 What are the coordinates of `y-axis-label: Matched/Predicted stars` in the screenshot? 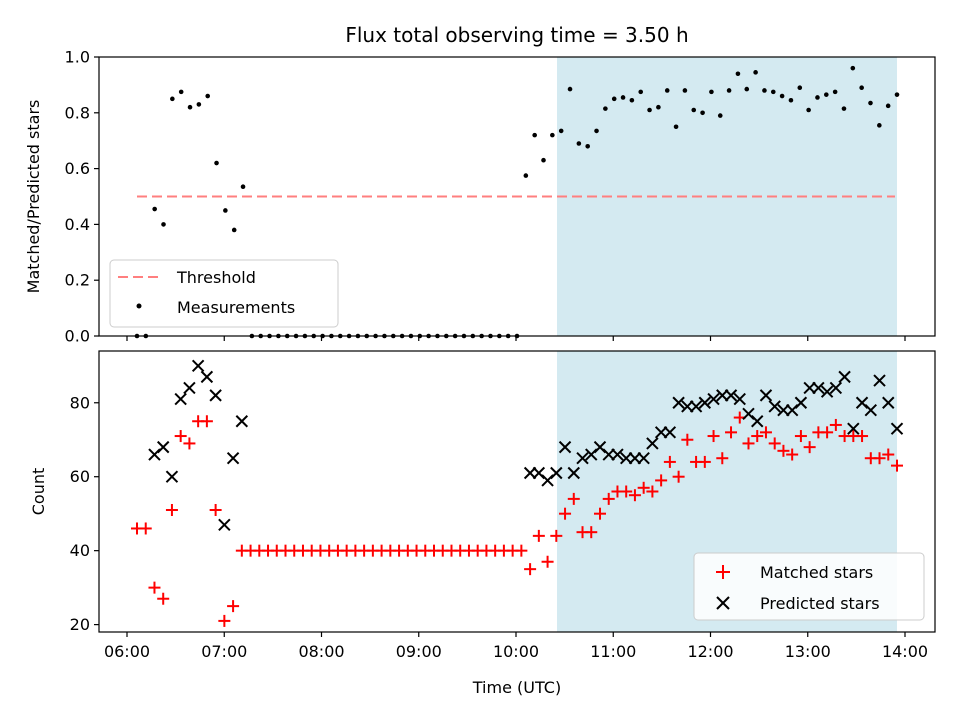 It's located at (33, 197).